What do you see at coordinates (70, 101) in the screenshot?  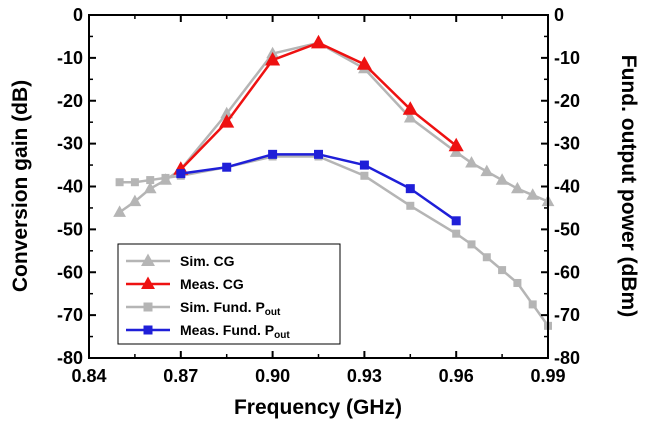 I see `y-left-tick-label-2: -20` at bounding box center [70, 101].